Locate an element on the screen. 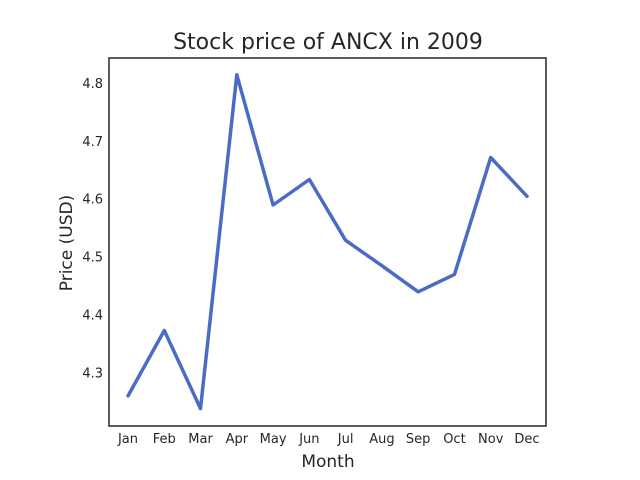  x-axis-label: Month is located at coordinates (327, 462).